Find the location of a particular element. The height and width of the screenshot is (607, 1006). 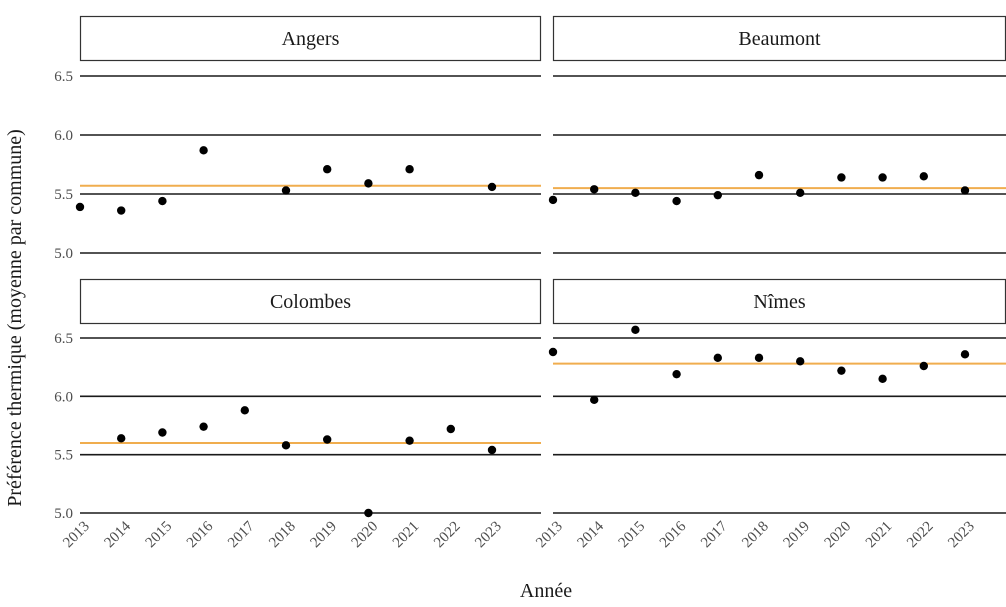

facet-title: Colombes is located at coordinates (310, 302).